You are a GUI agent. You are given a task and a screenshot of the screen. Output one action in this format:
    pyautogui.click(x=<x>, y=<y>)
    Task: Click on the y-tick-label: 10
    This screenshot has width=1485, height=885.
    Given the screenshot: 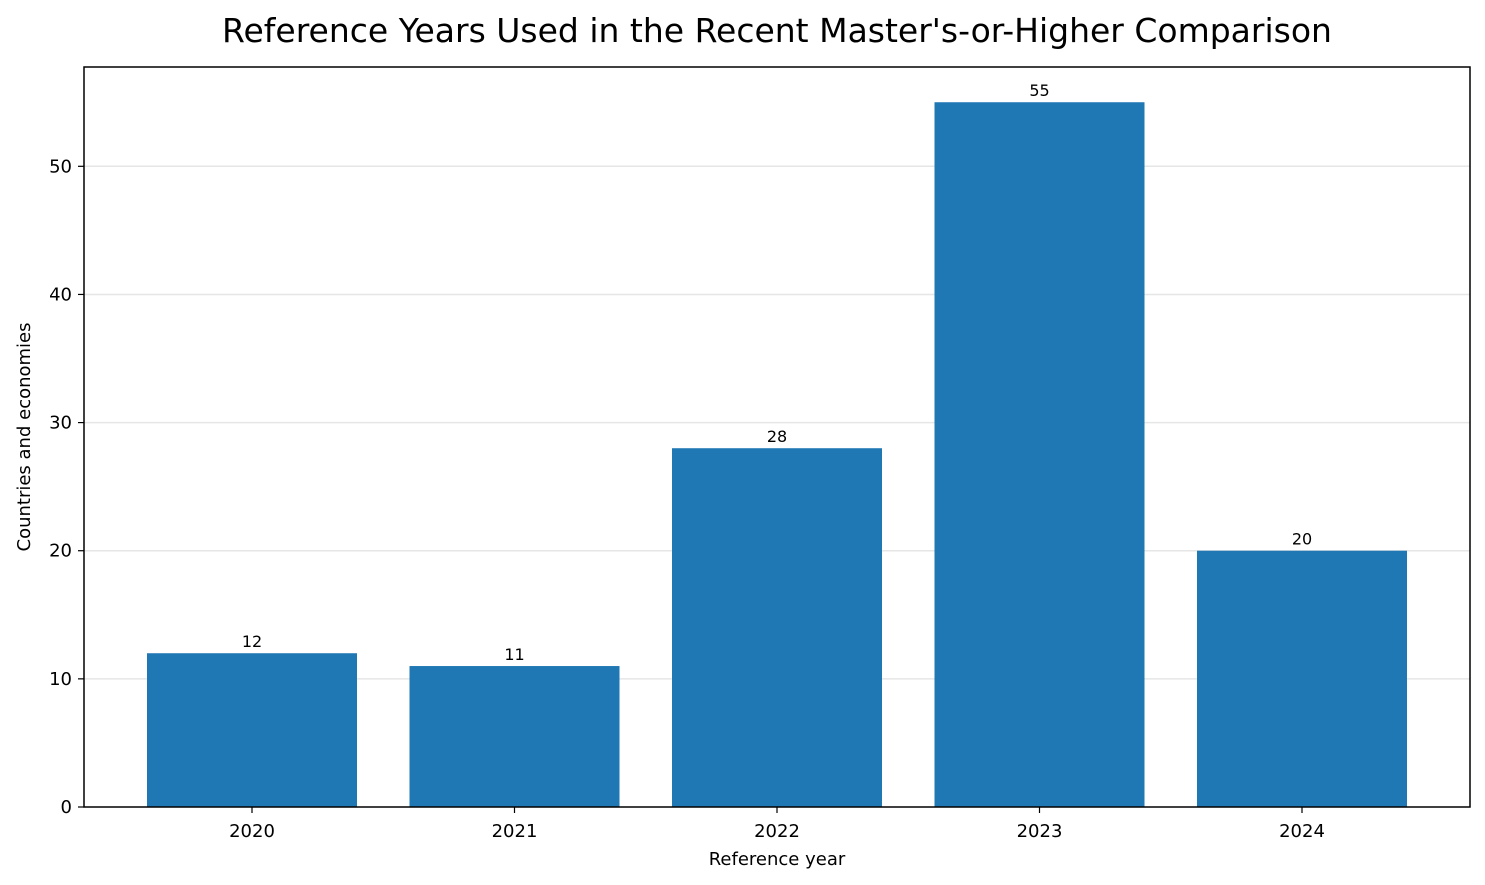 What is the action you would take?
    pyautogui.click(x=60, y=679)
    